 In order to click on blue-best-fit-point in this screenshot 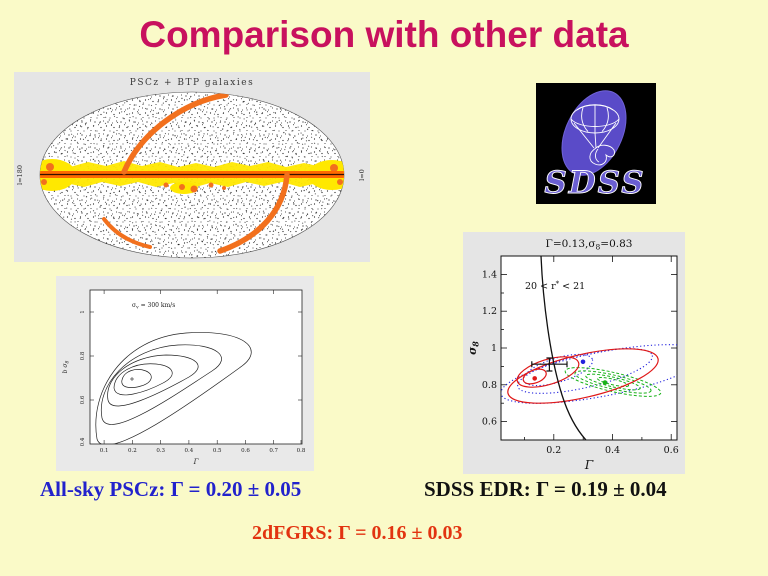, I will do `click(583, 362)`.